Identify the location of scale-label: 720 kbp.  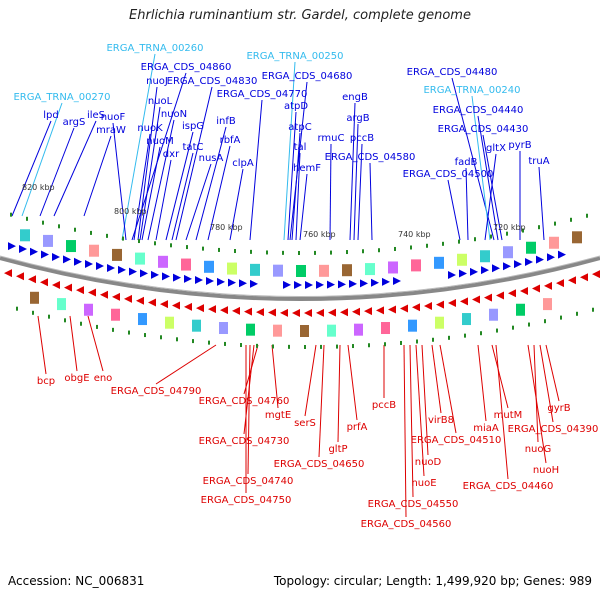
(509, 227).